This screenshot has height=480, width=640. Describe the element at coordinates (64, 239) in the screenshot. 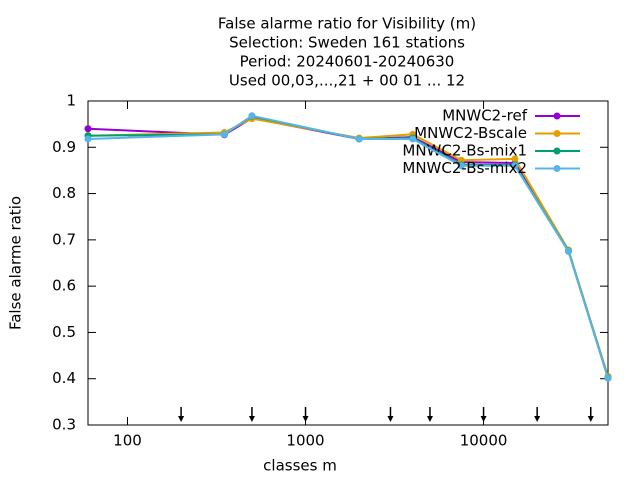

I see `y-tick-label: 0.7` at that location.